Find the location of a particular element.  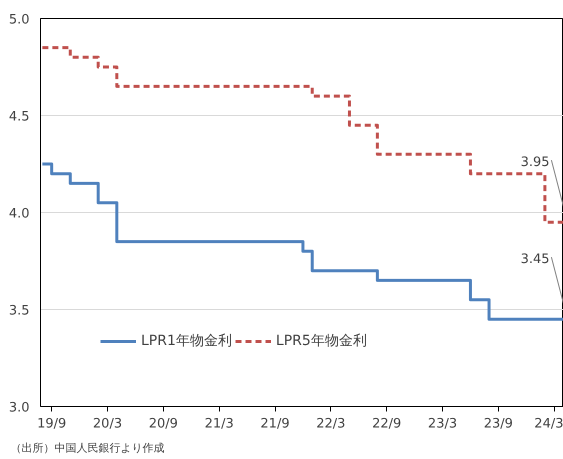

y-tick-label: 4.5 is located at coordinates (19, 117).